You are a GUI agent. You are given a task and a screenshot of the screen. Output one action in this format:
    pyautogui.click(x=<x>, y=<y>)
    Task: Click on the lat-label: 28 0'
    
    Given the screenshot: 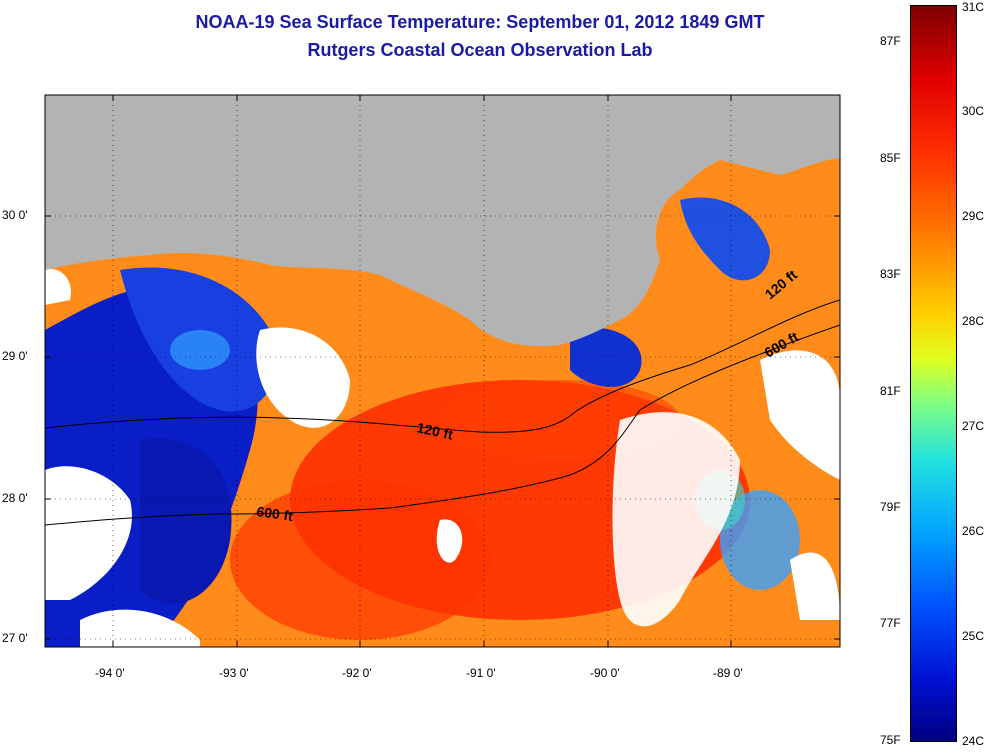 What is the action you would take?
    pyautogui.click(x=15, y=498)
    